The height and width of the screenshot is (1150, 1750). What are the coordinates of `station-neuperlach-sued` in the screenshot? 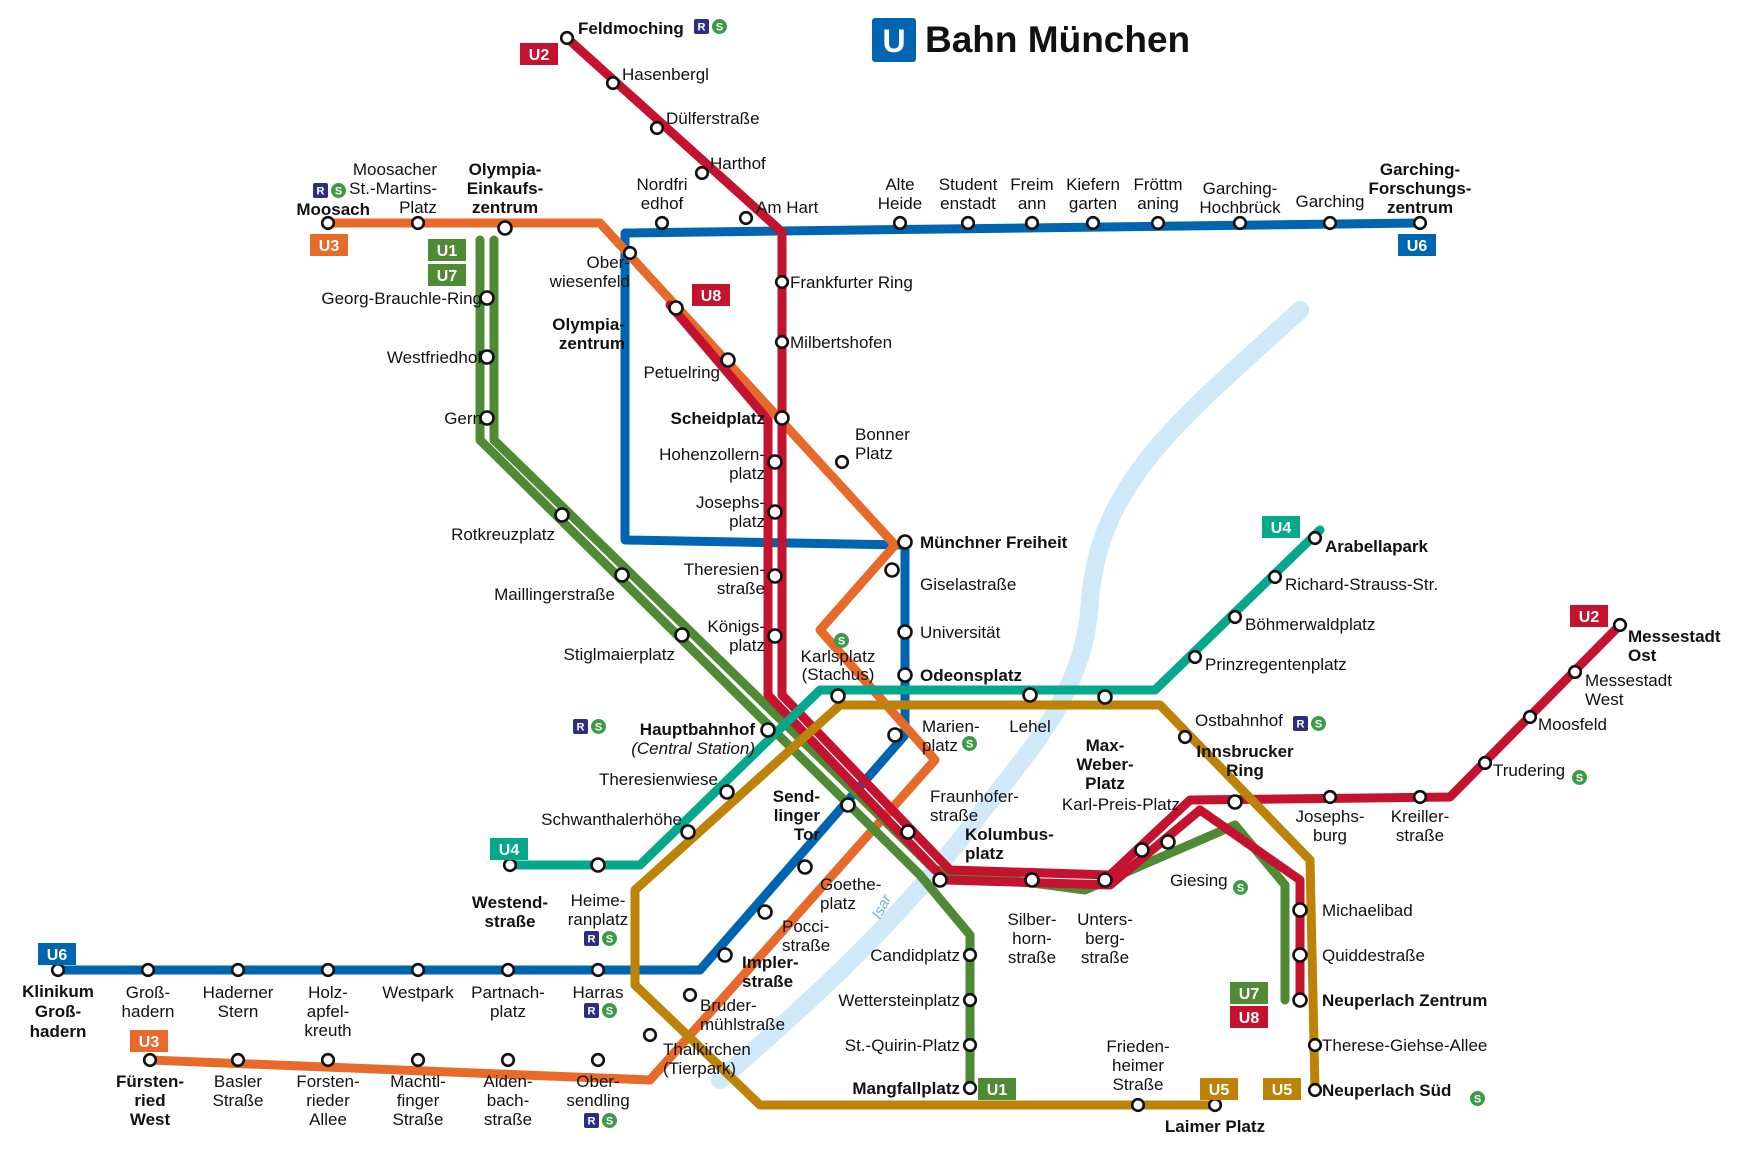 It's located at (1315, 1090).